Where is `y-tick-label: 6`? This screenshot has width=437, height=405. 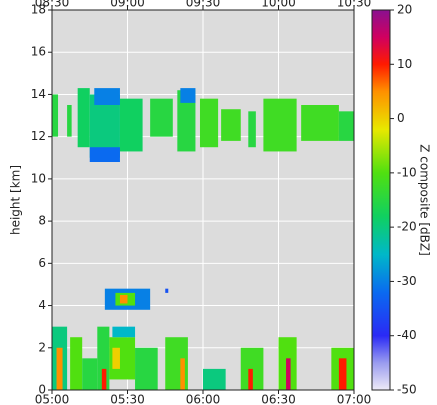
y-tick-label: 6 is located at coordinates (42, 263).